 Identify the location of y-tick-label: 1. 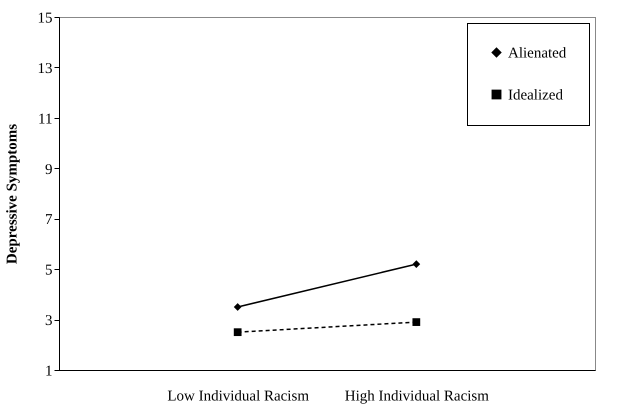
(48, 372).